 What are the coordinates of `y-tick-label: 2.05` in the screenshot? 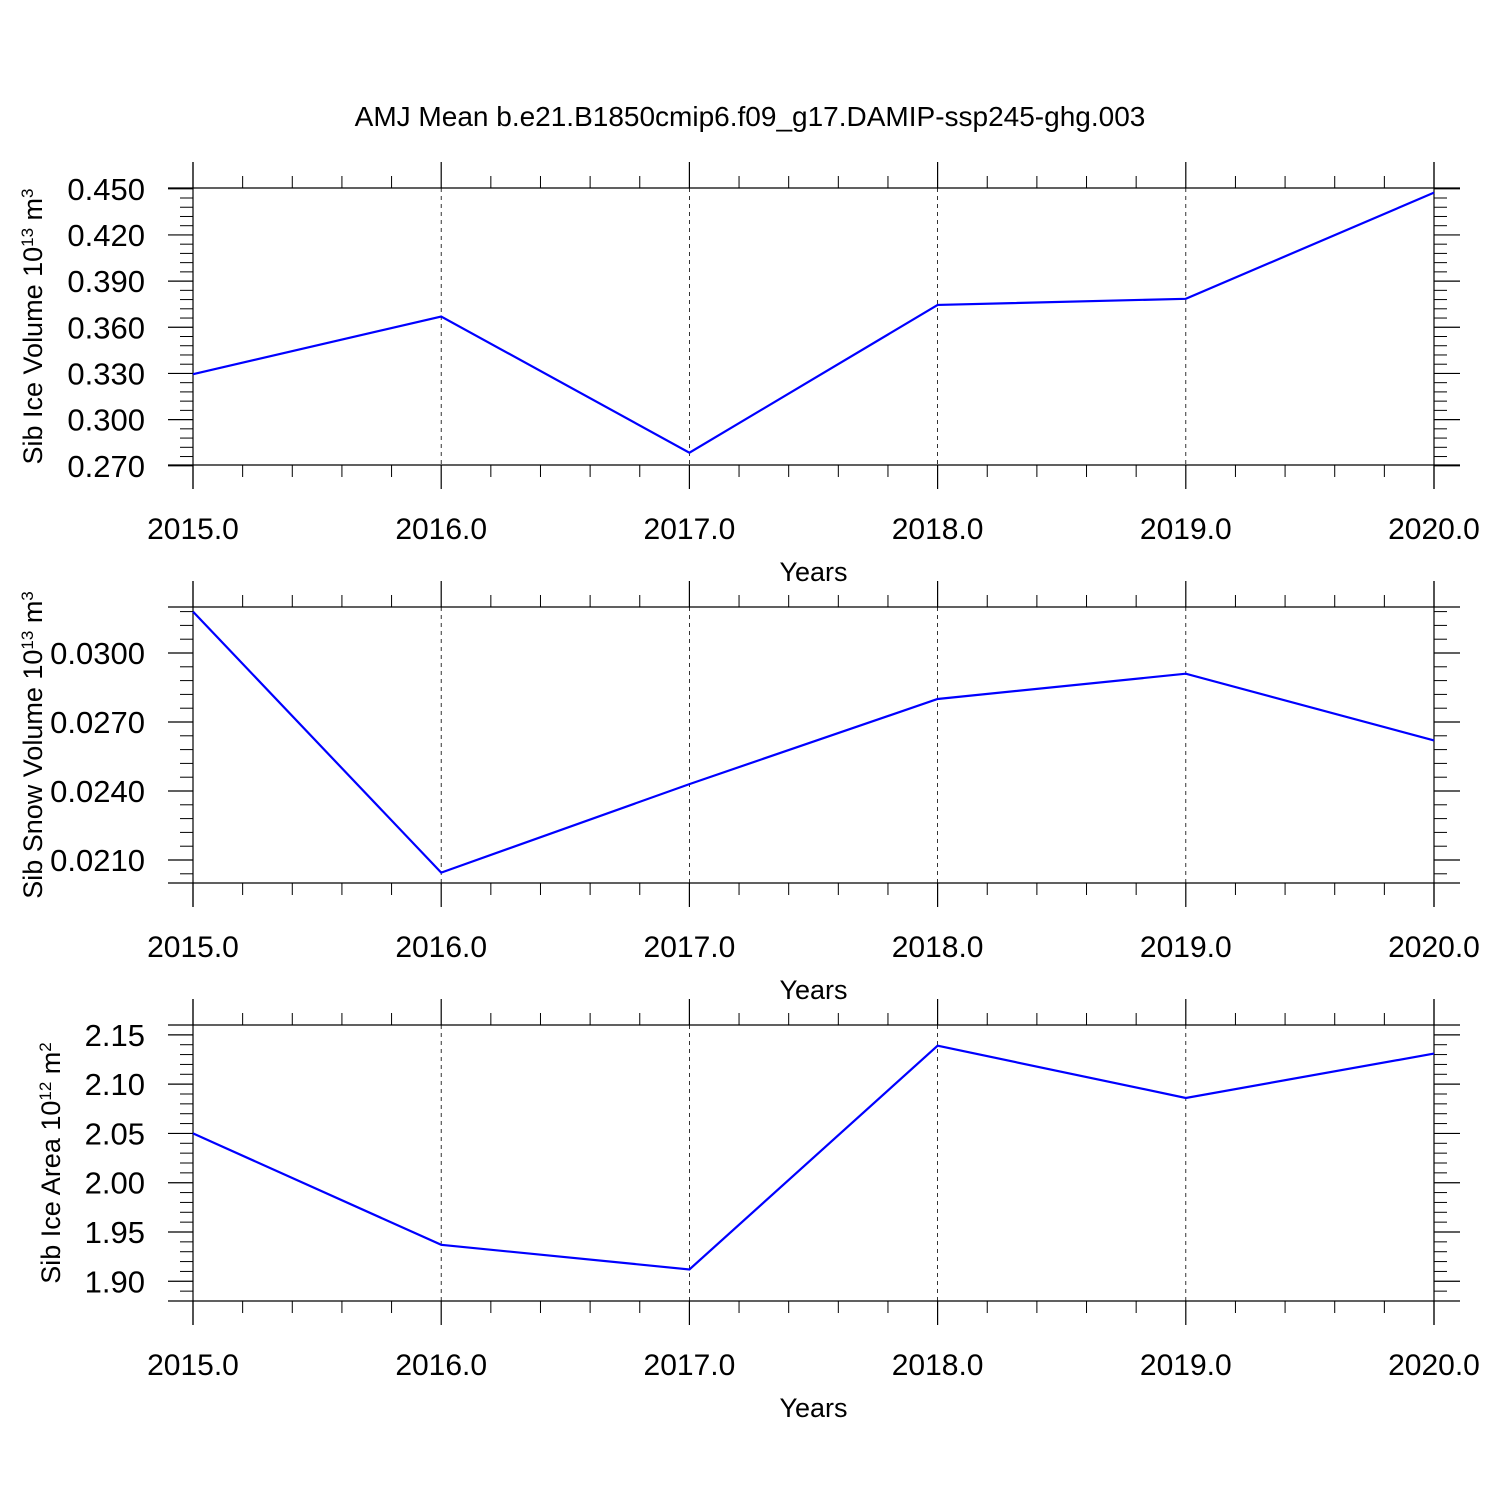 It's located at (115, 1133).